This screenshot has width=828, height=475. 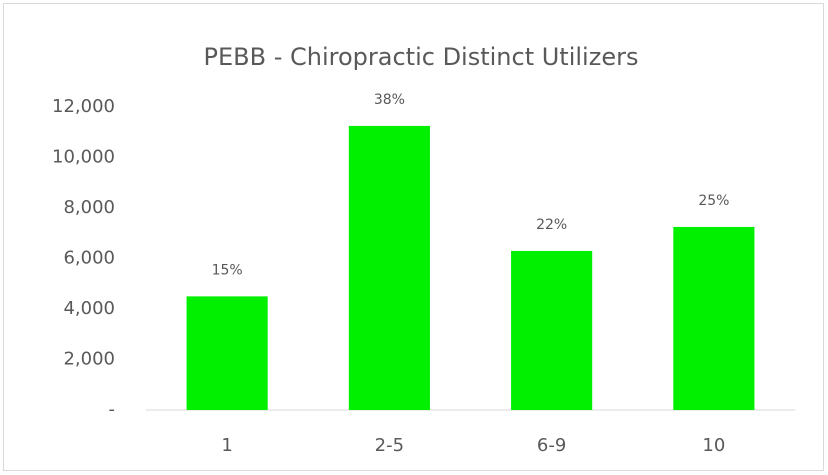 I want to click on chart-title: PEBB - Chiropractic Distinct Utilizers, so click(x=421, y=57).